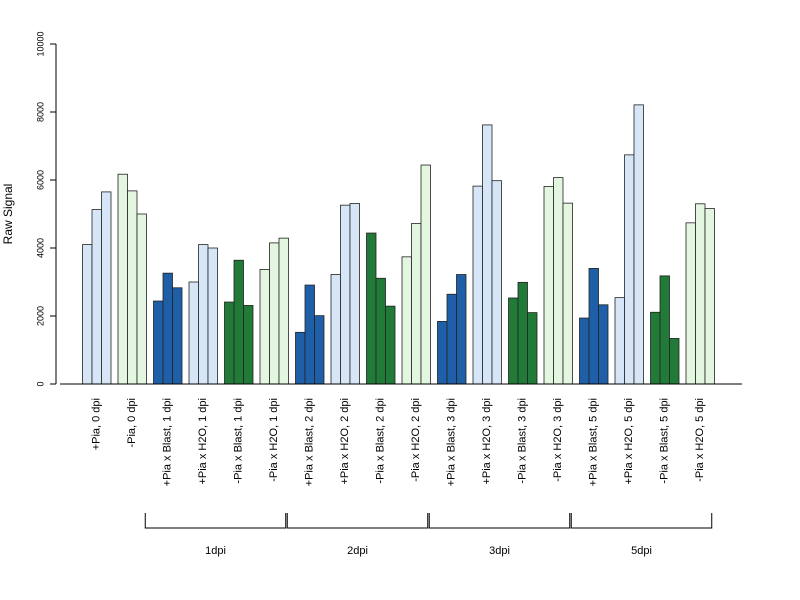 The width and height of the screenshot is (800, 600). Describe the element at coordinates (641, 551) in the screenshot. I see `group-label: 5dpi` at that location.